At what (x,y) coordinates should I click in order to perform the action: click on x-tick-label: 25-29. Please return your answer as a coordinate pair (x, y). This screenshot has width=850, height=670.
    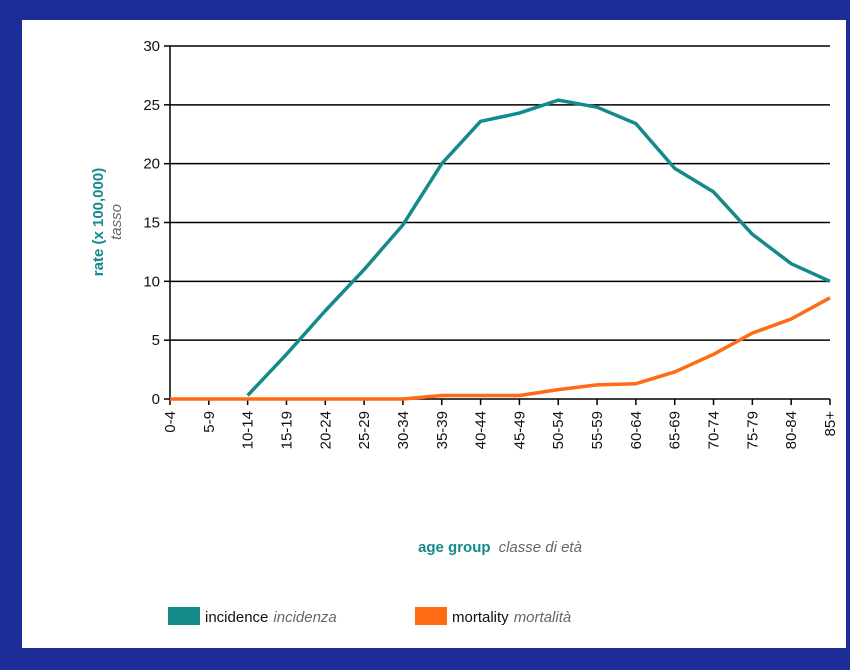
    Looking at the image, I should click on (364, 430).